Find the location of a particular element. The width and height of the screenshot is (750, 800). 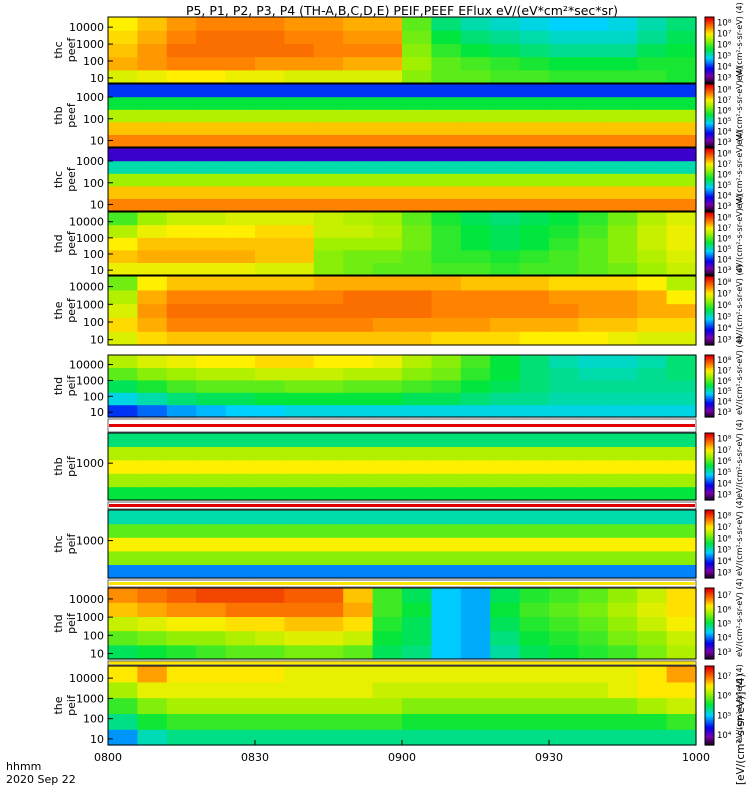

panel-sub-label: peef is located at coordinates (71, 310).